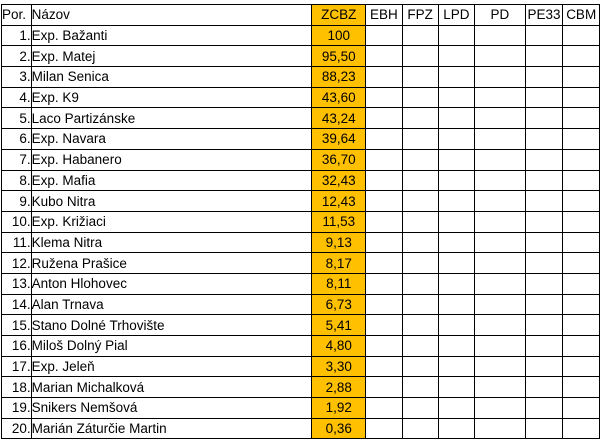 The height and width of the screenshot is (446, 600). I want to click on cell-zcbz: 100, so click(339, 35).